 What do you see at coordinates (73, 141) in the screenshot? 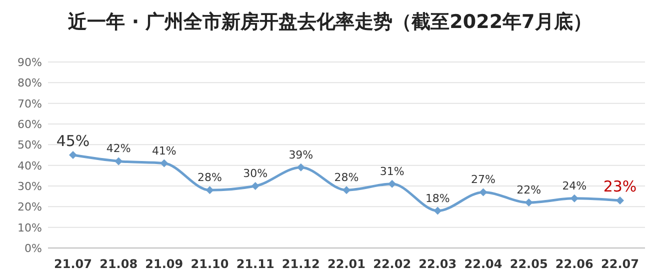
I see `data-label: 45%` at bounding box center [73, 141].